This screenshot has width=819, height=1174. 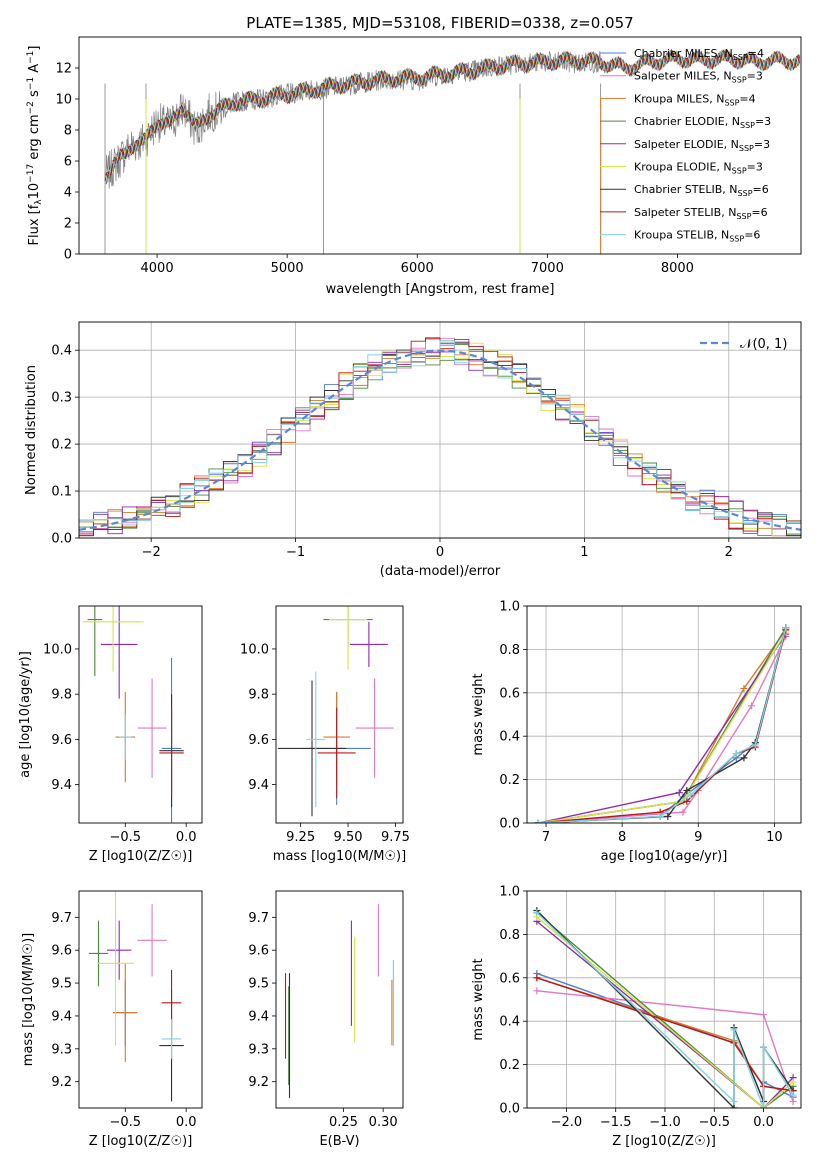 What do you see at coordinates (683, 76) in the screenshot?
I see `legend-name: Salpeter MILES, N` at bounding box center [683, 76].